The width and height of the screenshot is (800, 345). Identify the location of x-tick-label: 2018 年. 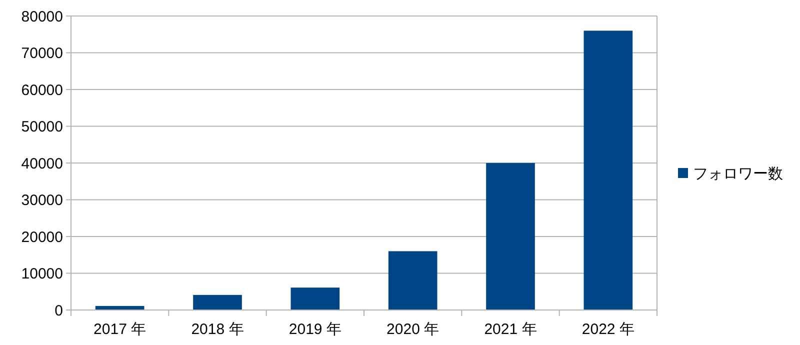
(217, 329).